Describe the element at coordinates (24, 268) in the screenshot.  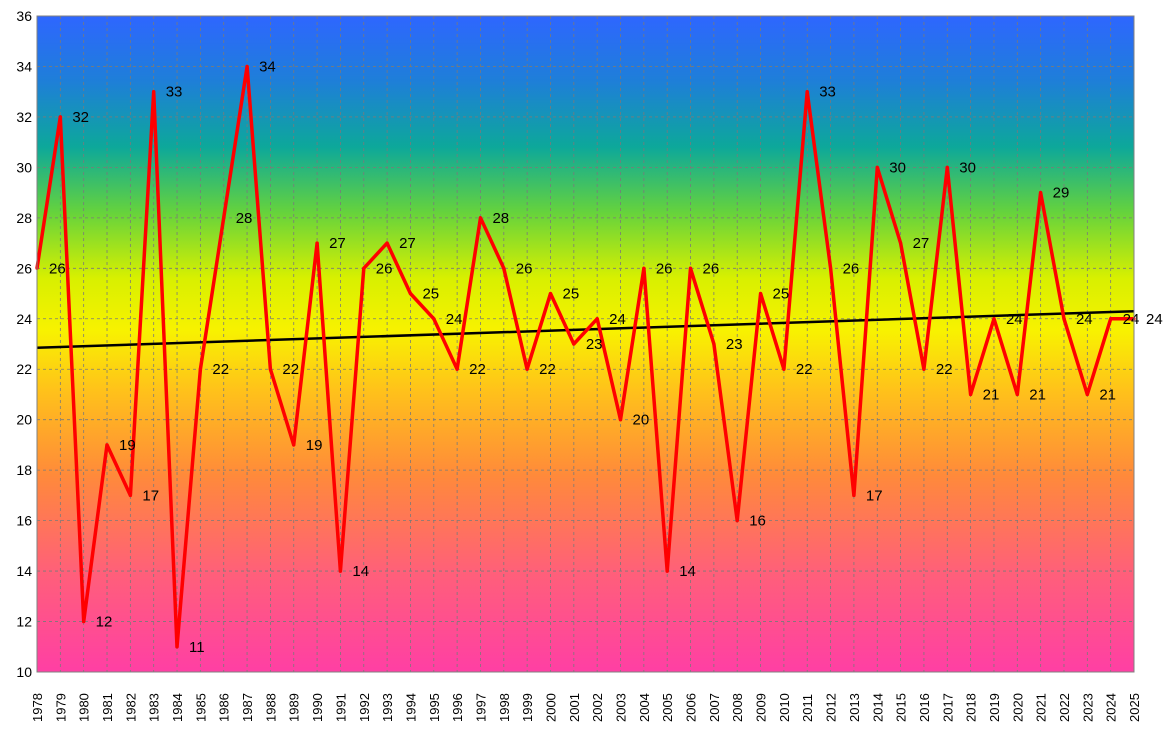
I see `y-tick-label: 26` at that location.